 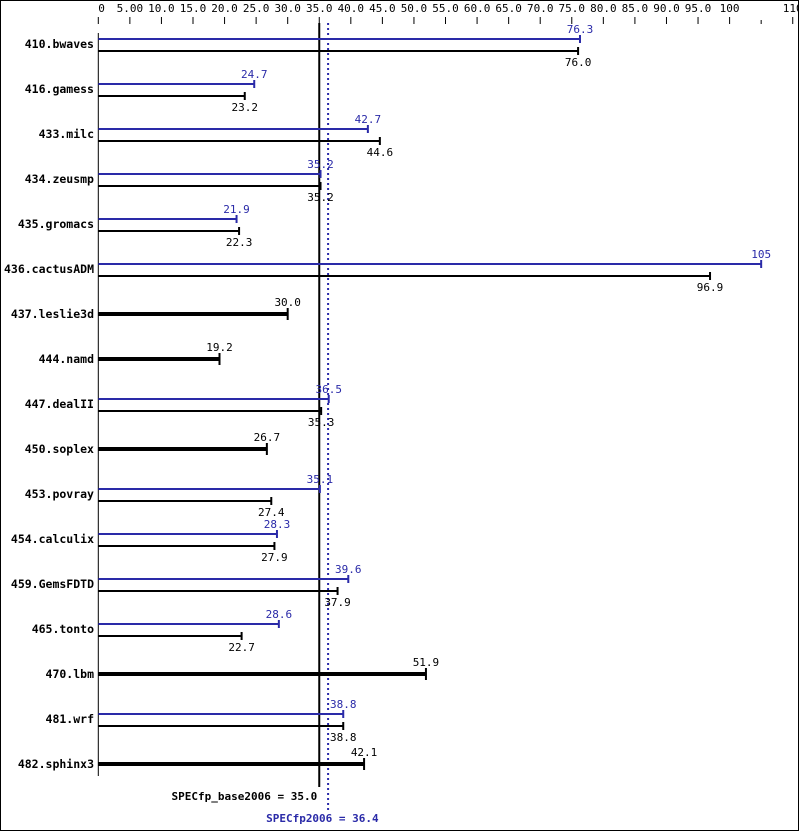 I want to click on base-value-label: 26.7, so click(x=267, y=437).